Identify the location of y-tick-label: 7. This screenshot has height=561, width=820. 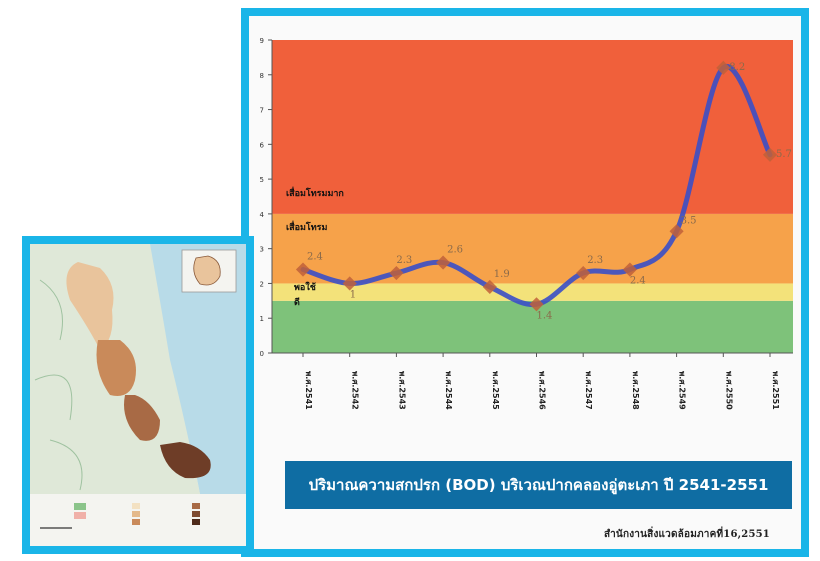
(262, 111).